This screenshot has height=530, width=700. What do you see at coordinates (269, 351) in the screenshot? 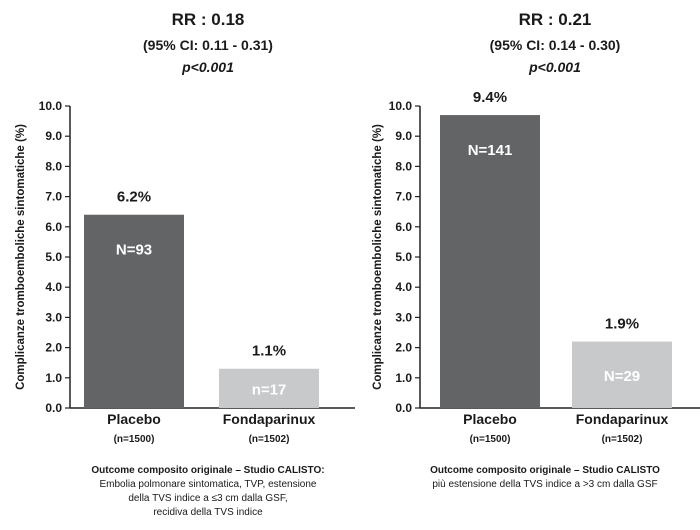
I see `bar-value-label: 1.1%` at bounding box center [269, 351].